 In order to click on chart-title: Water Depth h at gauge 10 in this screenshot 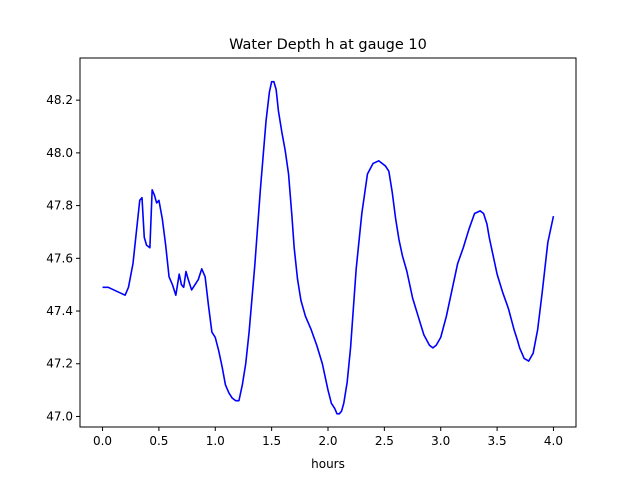, I will do `click(328, 45)`.